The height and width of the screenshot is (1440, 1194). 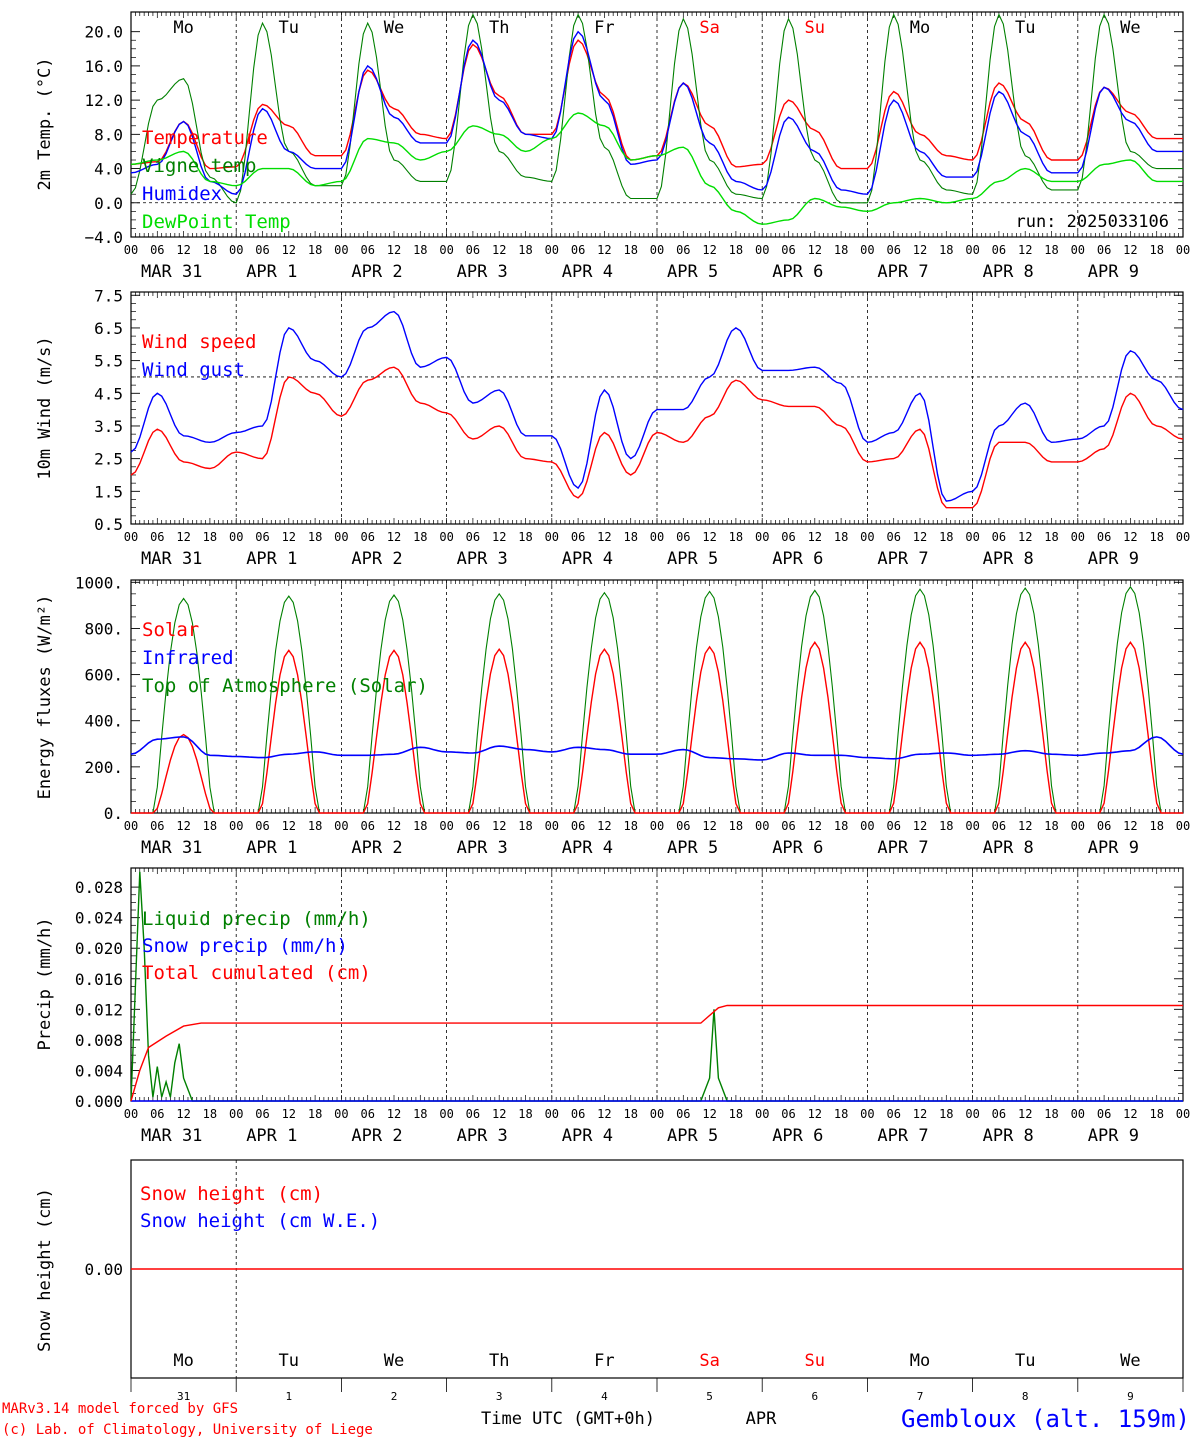 What do you see at coordinates (205, 138) in the screenshot?
I see `legend-entry: Temperature` at bounding box center [205, 138].